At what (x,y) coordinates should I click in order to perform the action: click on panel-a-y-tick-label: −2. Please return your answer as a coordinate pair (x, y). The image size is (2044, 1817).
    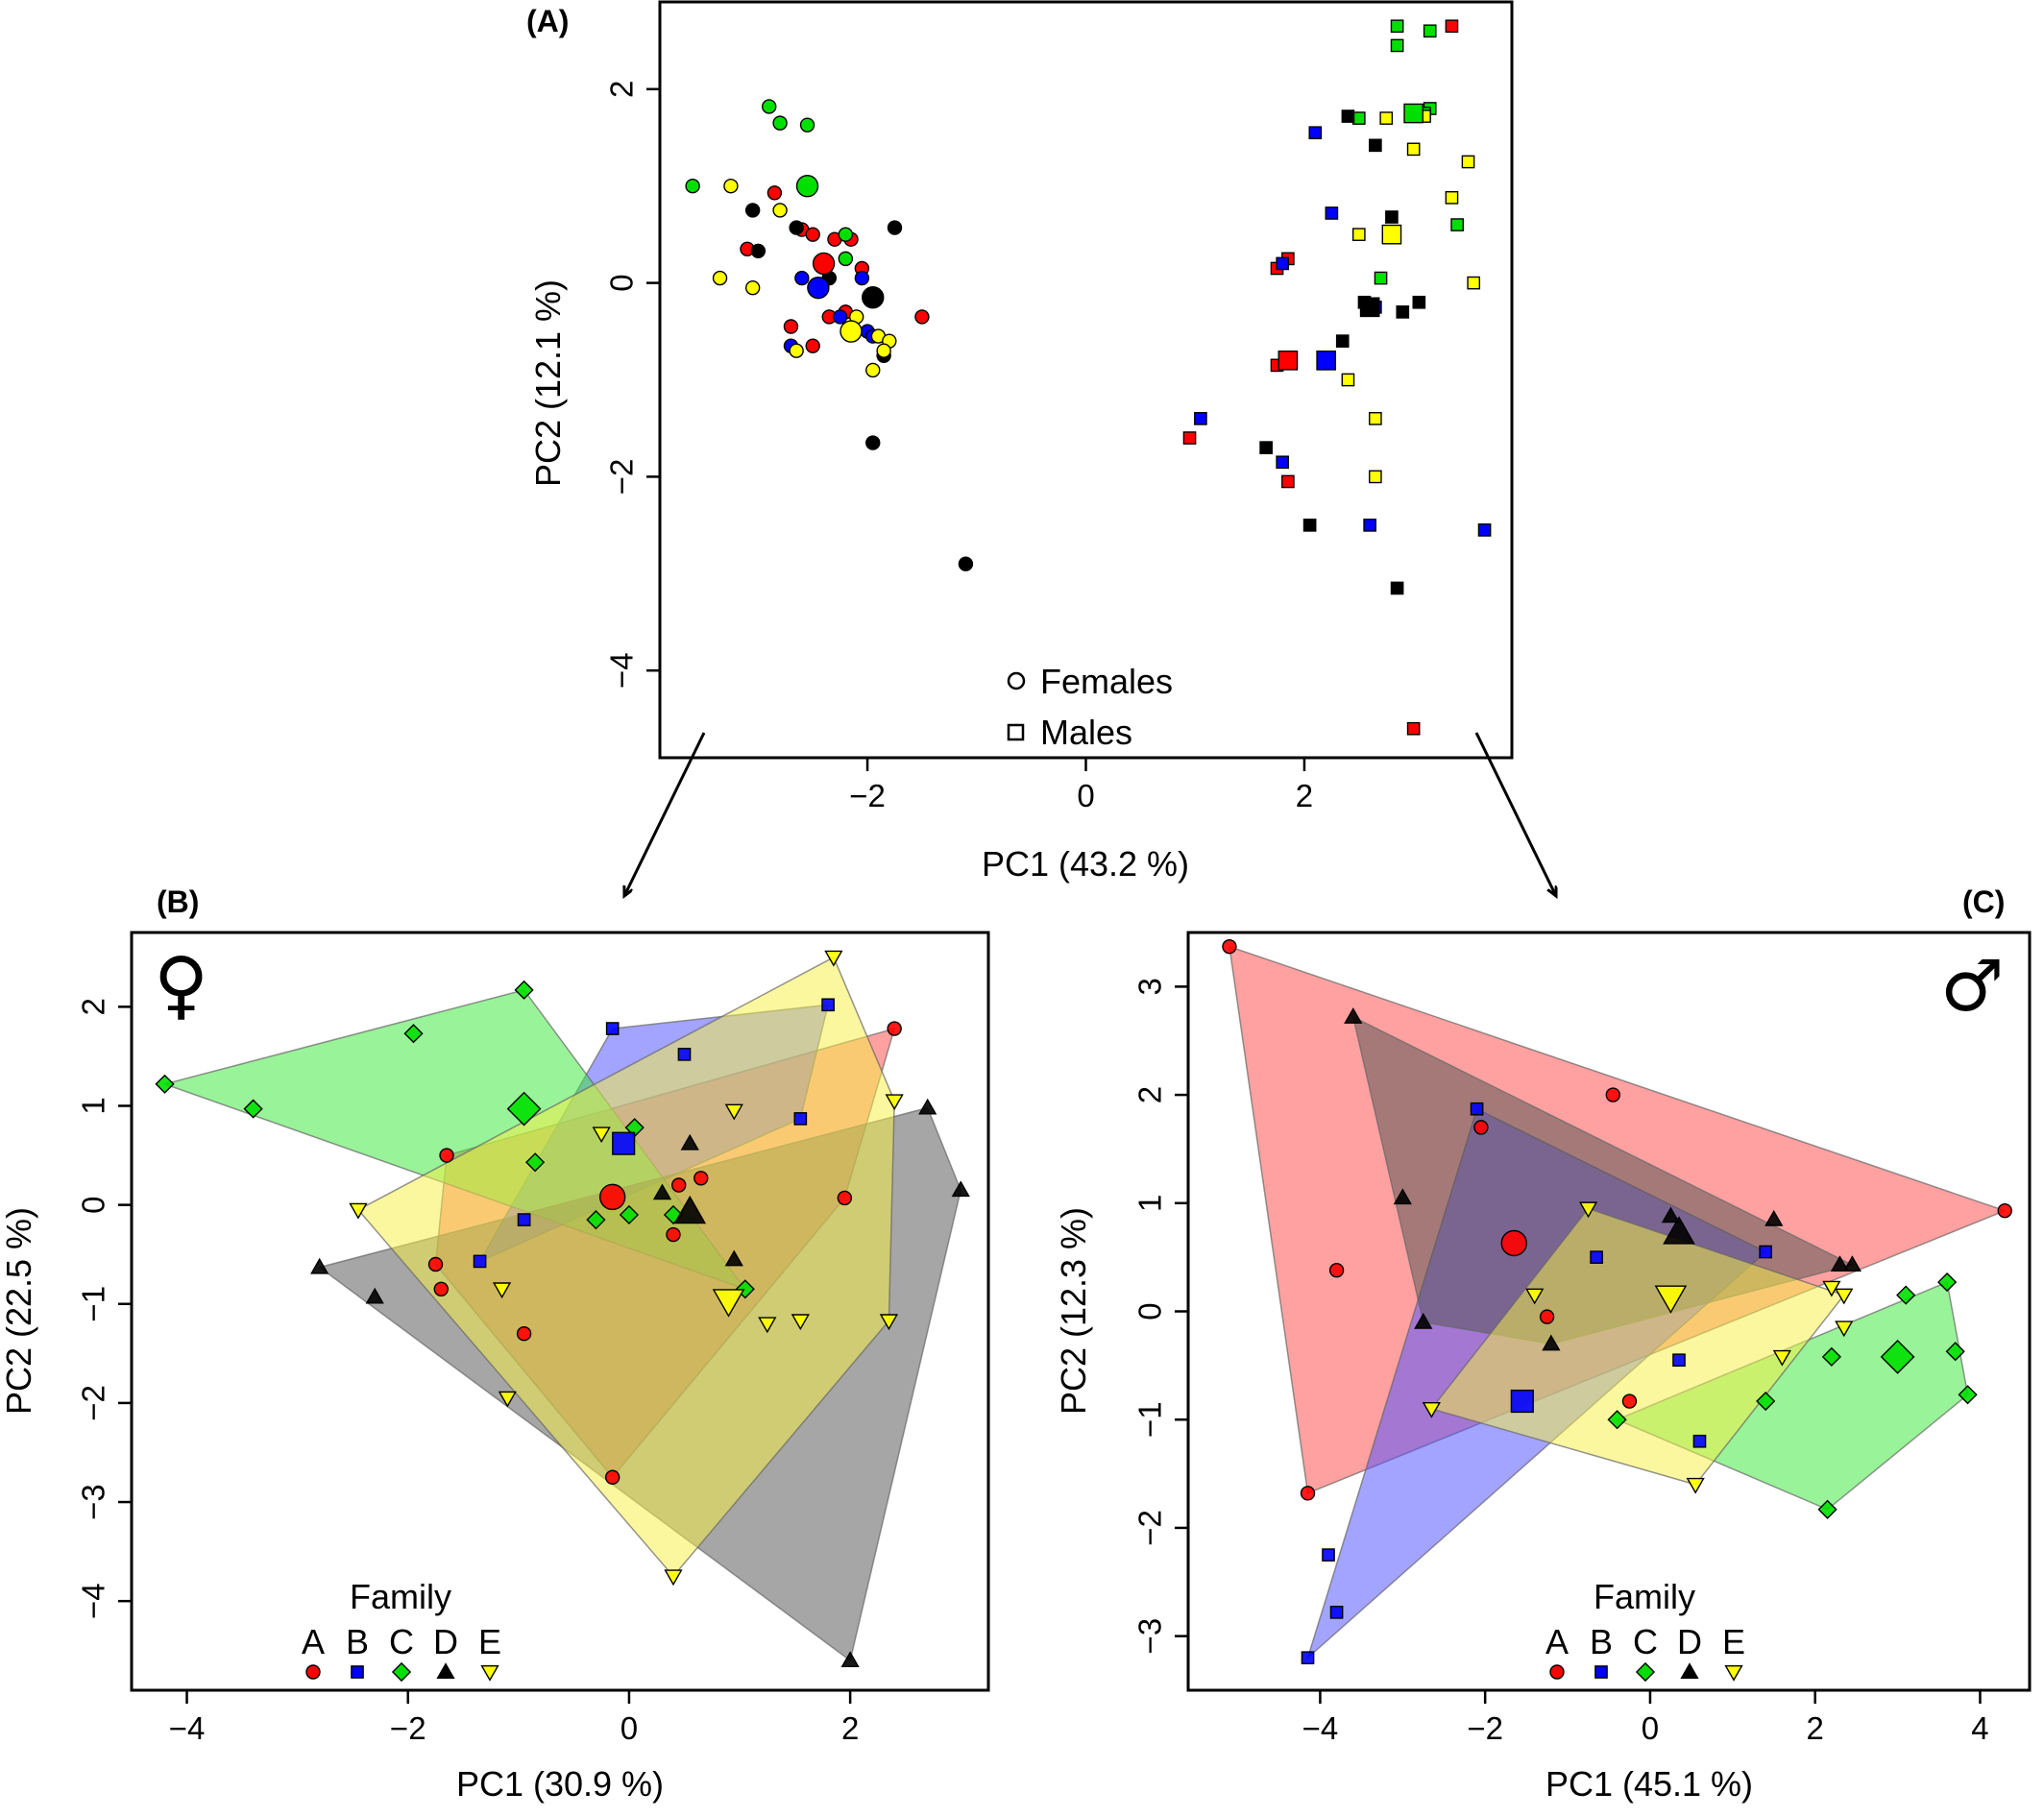
    Looking at the image, I should click on (622, 477).